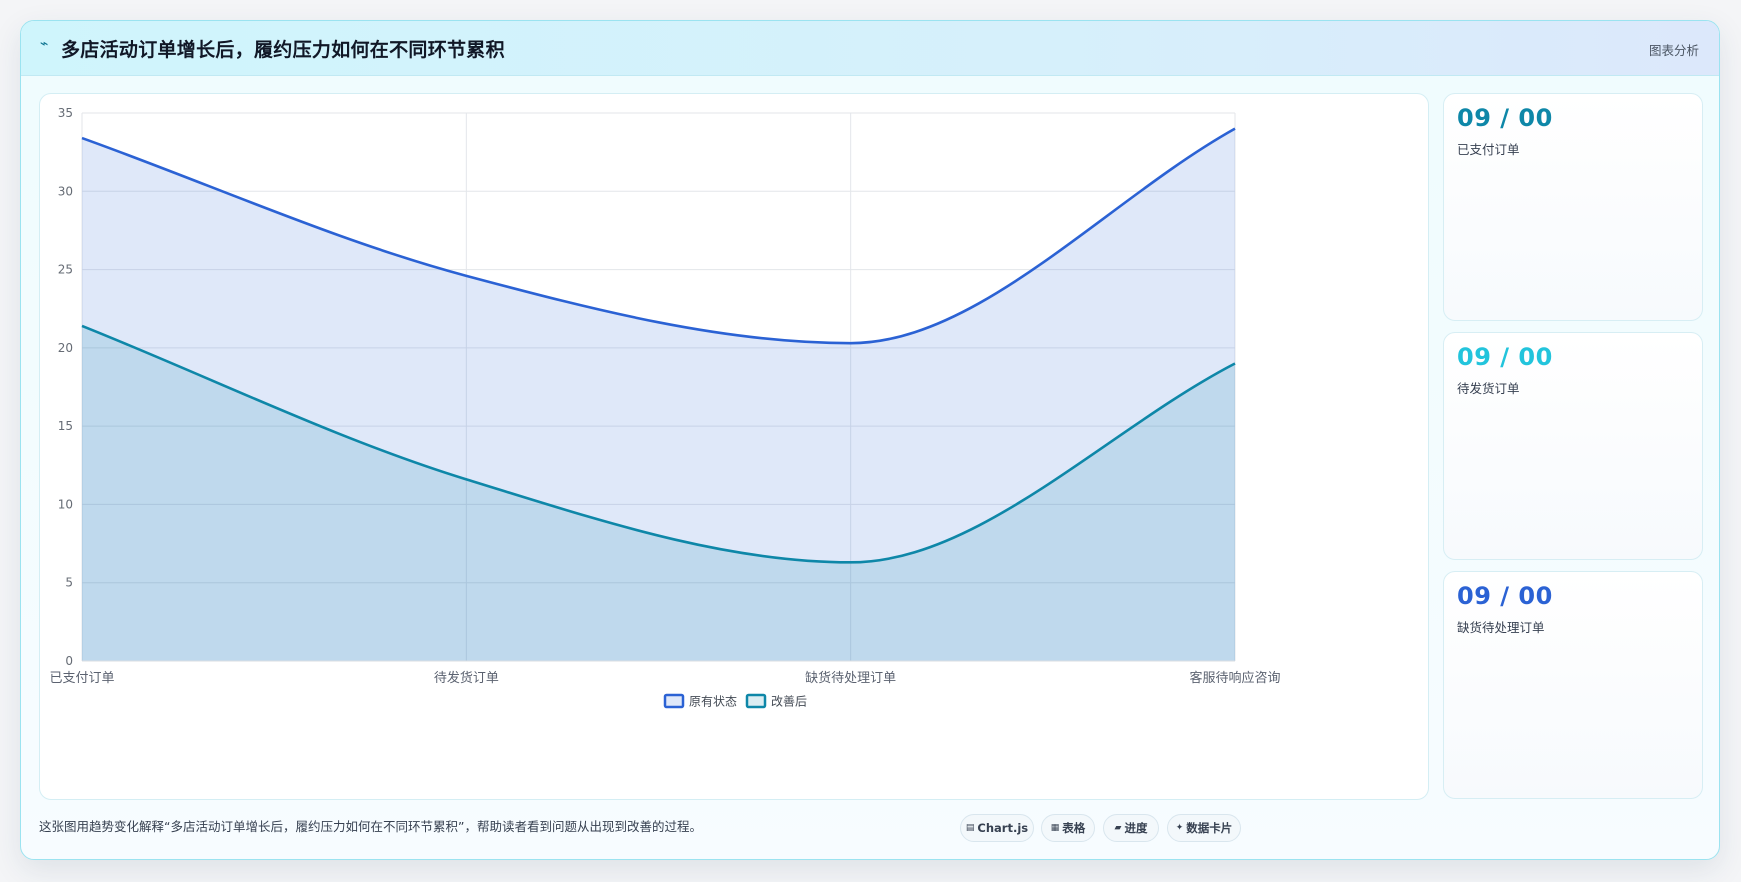 The width and height of the screenshot is (1741, 882). Describe the element at coordinates (1488, 388) in the screenshot. I see `stat-label: 待发货订单` at that location.